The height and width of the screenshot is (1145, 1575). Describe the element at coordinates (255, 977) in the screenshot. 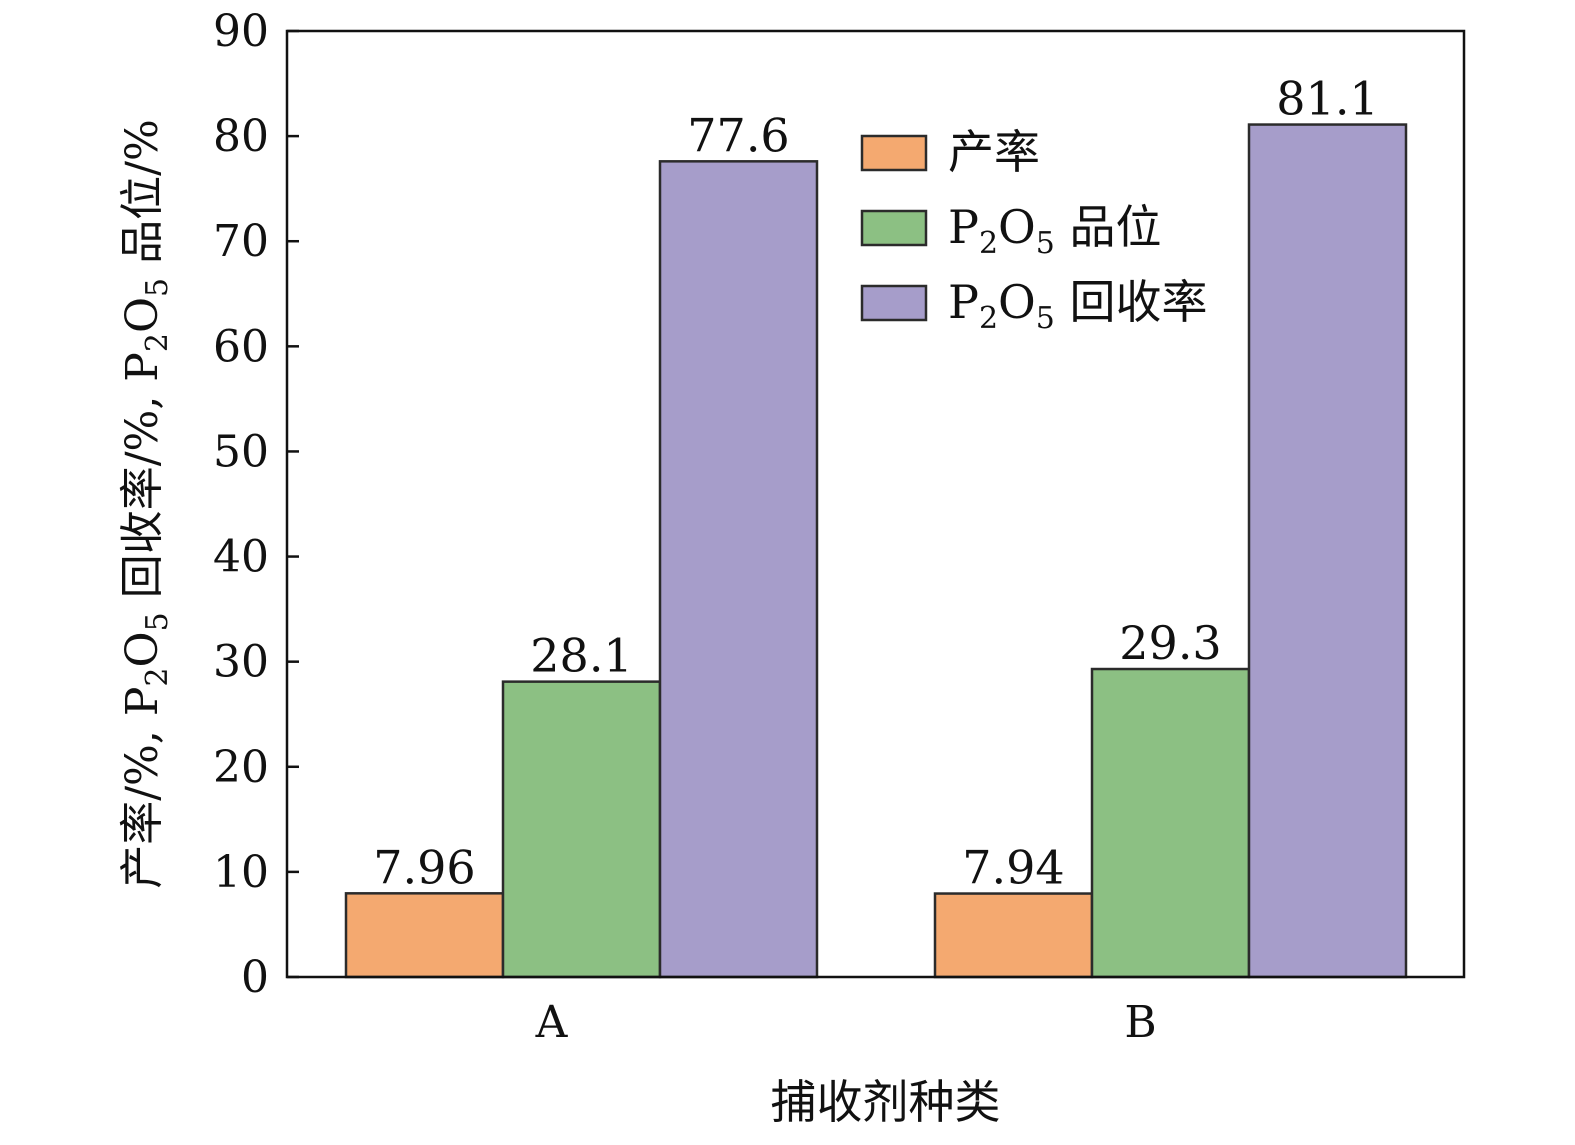

I see `y-tick-label: 0` at that location.